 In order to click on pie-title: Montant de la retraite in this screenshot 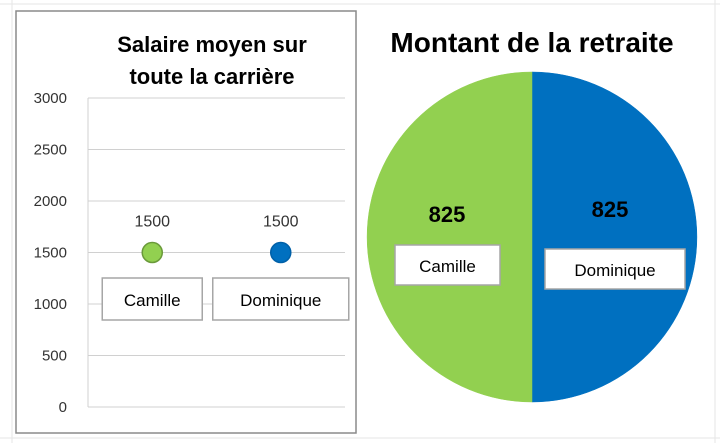, I will do `click(531, 42)`.